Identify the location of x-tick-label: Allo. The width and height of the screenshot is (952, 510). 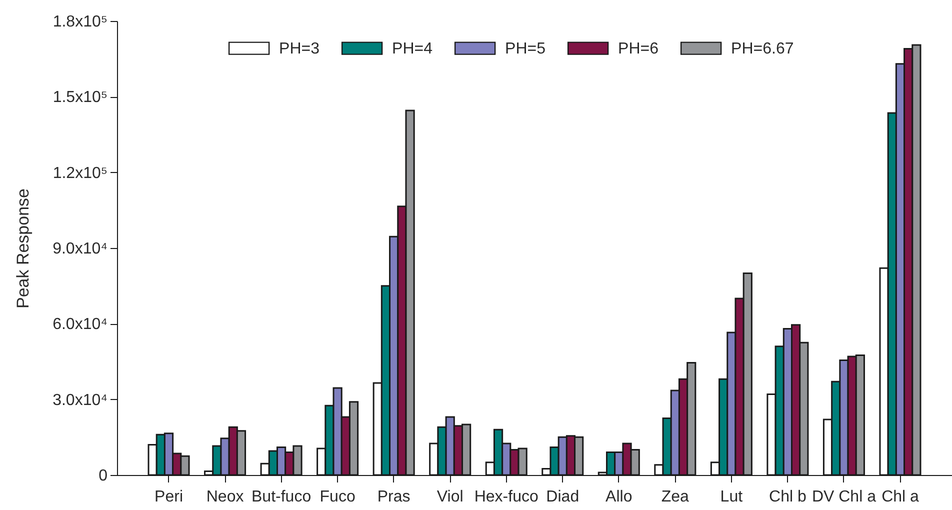
(619, 497).